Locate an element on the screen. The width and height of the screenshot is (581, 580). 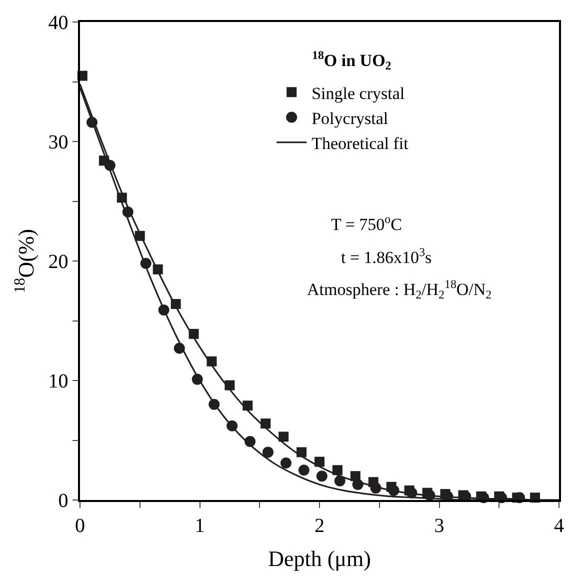
y-tick-label: 0 is located at coordinates (63, 501).